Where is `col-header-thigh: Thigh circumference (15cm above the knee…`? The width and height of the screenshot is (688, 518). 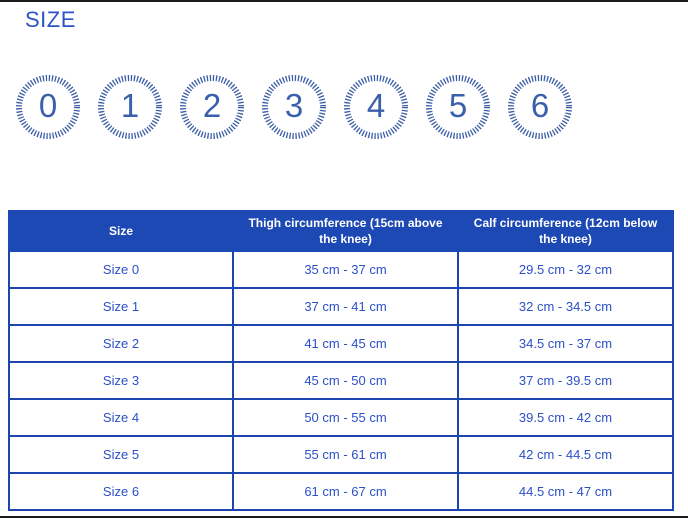 col-header-thigh: Thigh circumference (15cm above the knee… is located at coordinates (345, 231).